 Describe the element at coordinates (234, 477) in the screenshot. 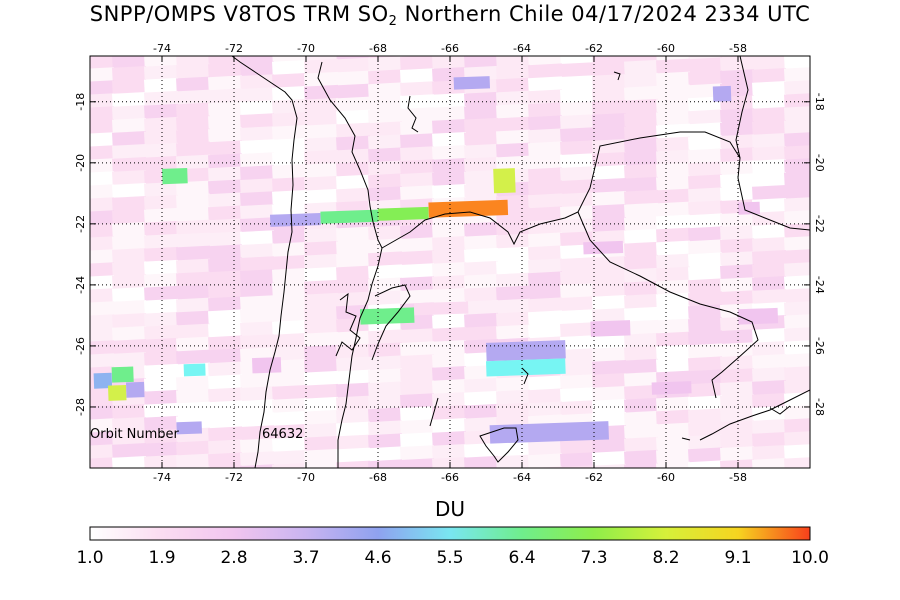

I see `lon-tick-label: -72` at that location.